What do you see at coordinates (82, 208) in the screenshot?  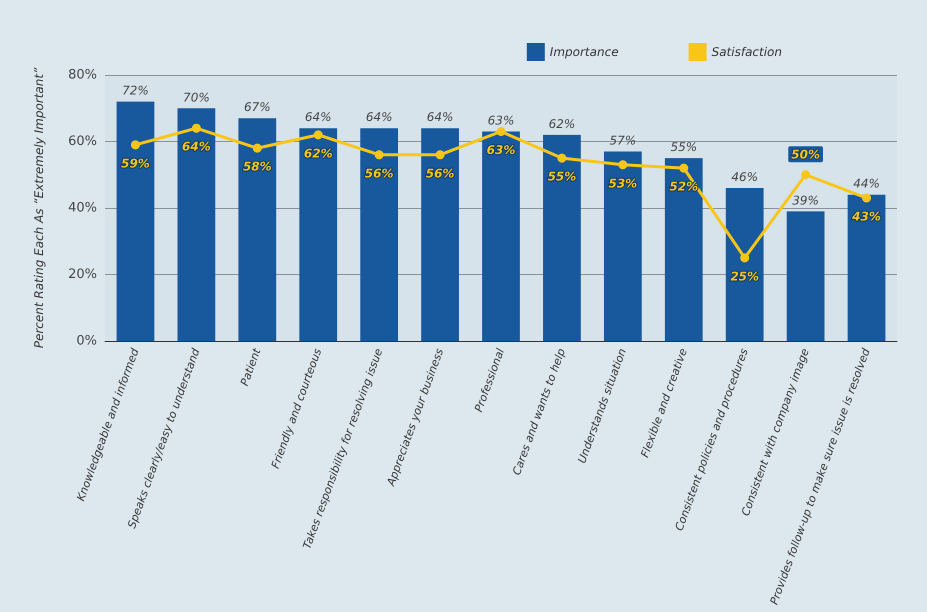 I see `y-tick-label: 40%` at bounding box center [82, 208].